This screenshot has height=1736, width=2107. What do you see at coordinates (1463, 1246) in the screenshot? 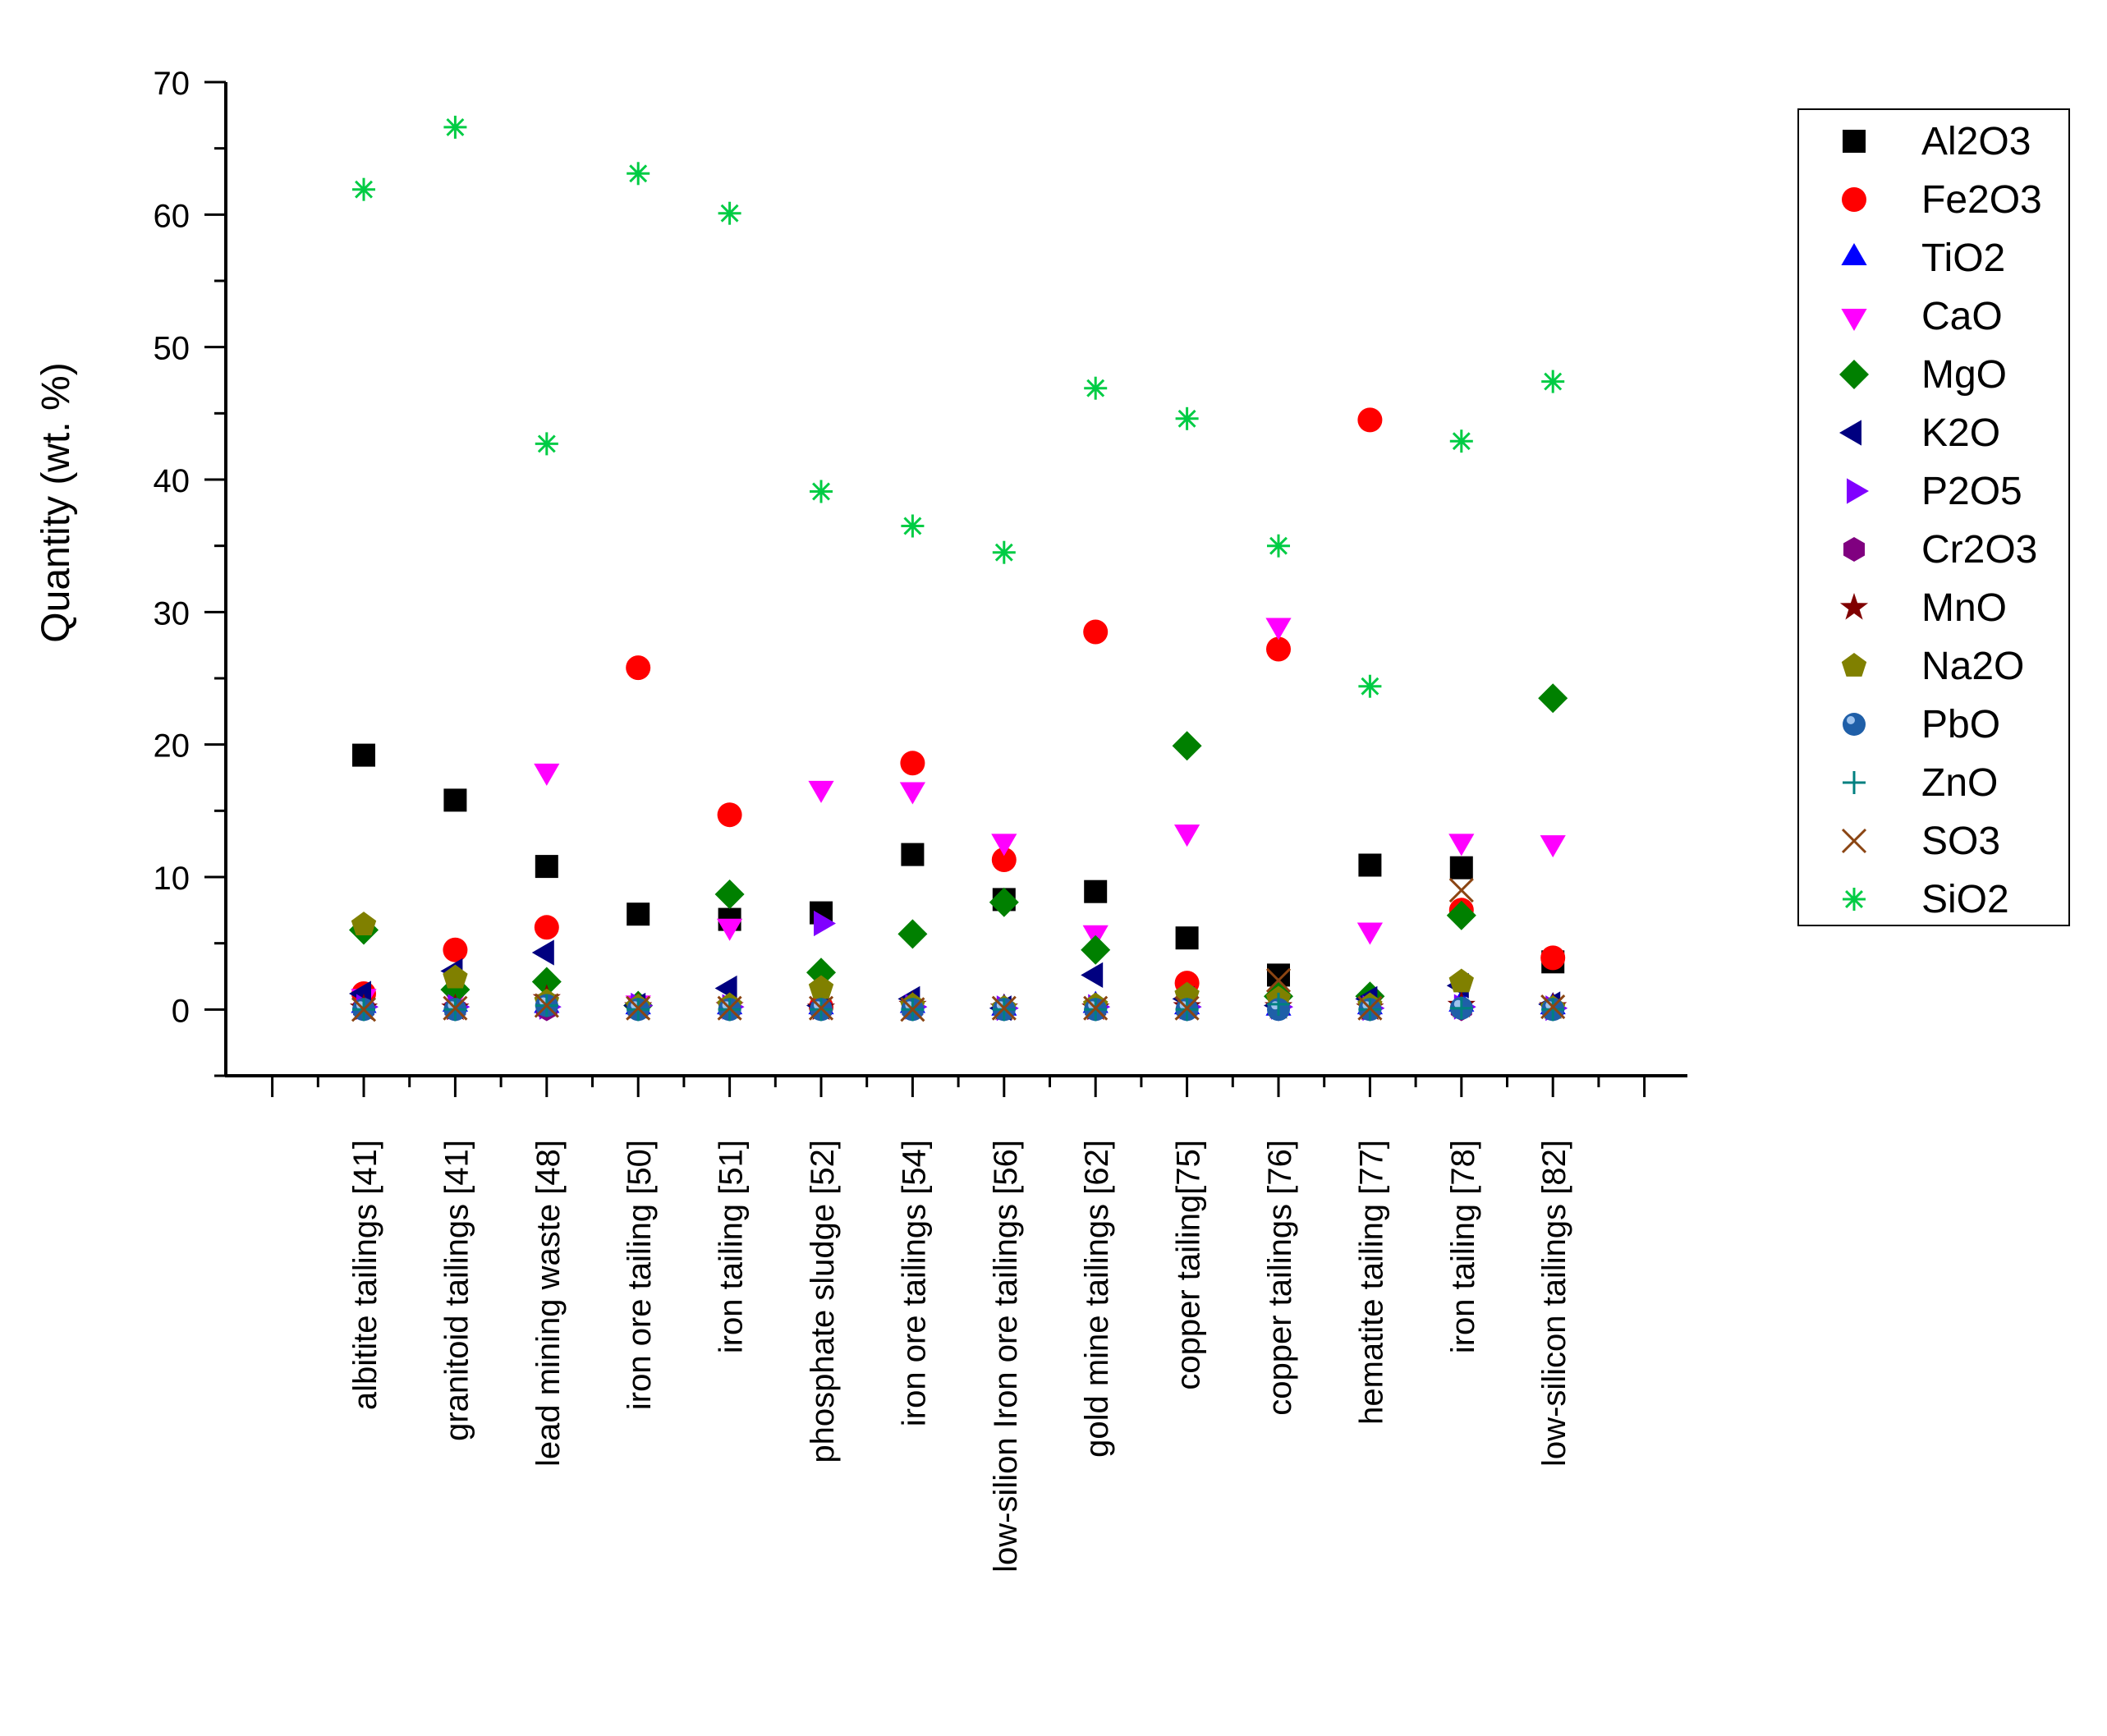
I see `x-tick-label: iron tailing [78]` at bounding box center [1463, 1246].